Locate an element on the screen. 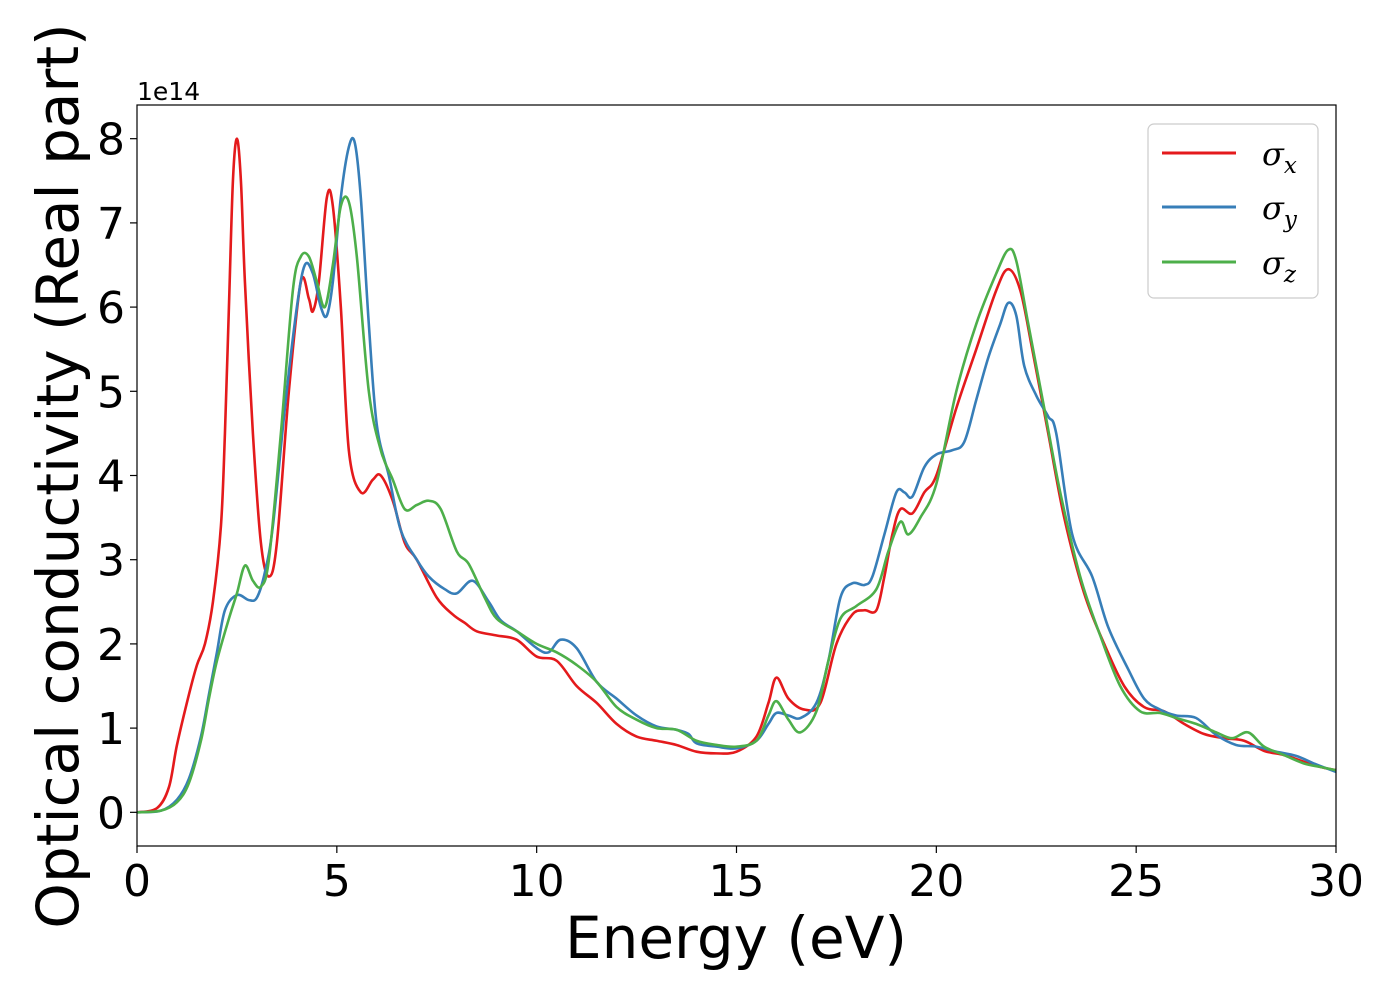 The width and height of the screenshot is (1400, 1000). y-tick-label: 5 is located at coordinates (111, 392).